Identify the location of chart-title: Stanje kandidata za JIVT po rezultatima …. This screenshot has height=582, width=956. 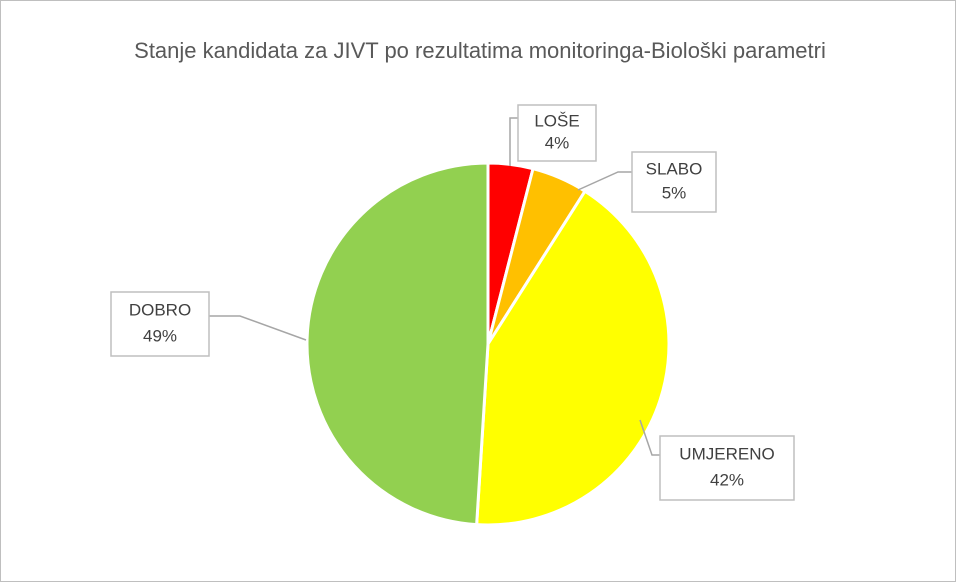
(480, 50).